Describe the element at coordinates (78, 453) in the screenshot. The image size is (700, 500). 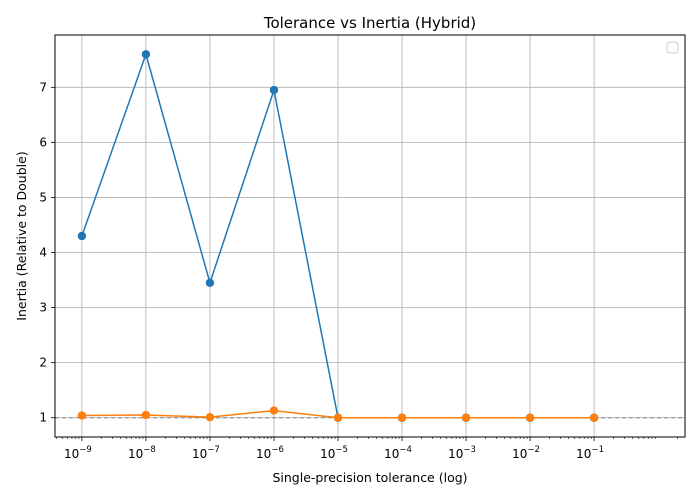
I see `x-tick-label: 10⁻⁹` at that location.